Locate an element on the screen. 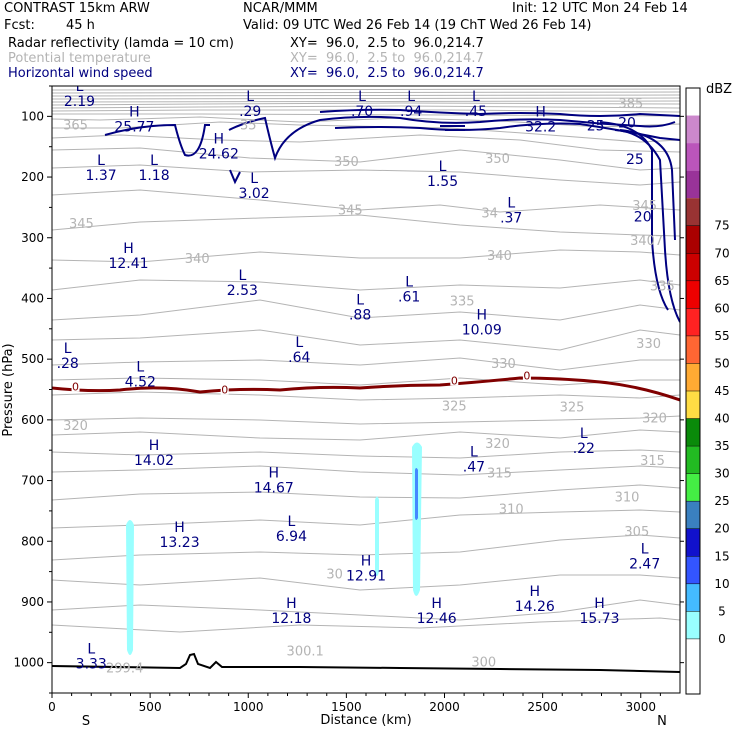 This screenshot has width=740, height=740. theta-label: 335 is located at coordinates (462, 301).